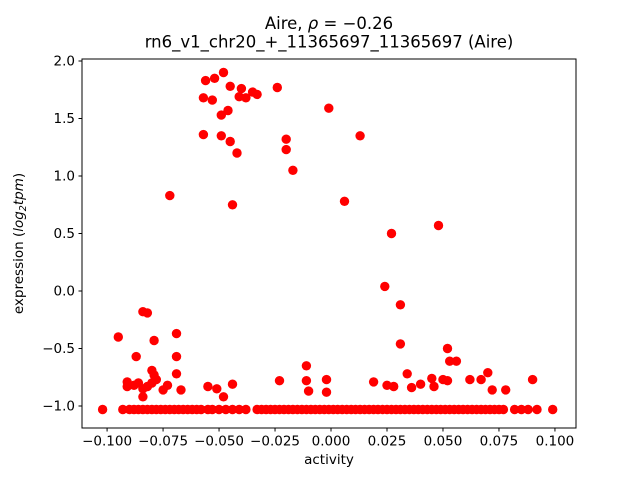 Image resolution: width=640 pixels, height=484 pixels. What do you see at coordinates (329, 460) in the screenshot?
I see `x-axis-label: activity` at bounding box center [329, 460].